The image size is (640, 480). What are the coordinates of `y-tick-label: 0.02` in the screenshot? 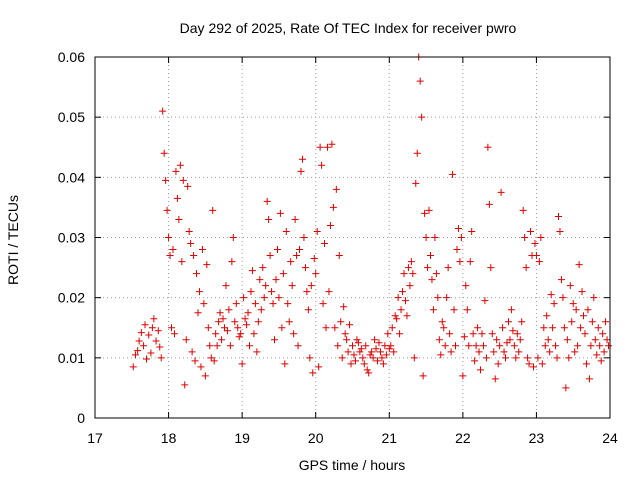 It's located at (71, 298).